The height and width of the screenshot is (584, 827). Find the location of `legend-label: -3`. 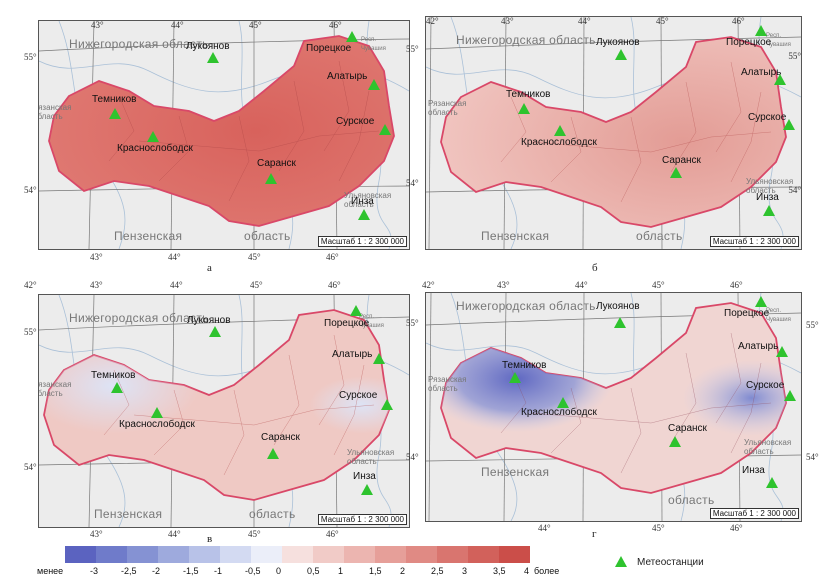

legend-label: -3 is located at coordinates (94, 571).